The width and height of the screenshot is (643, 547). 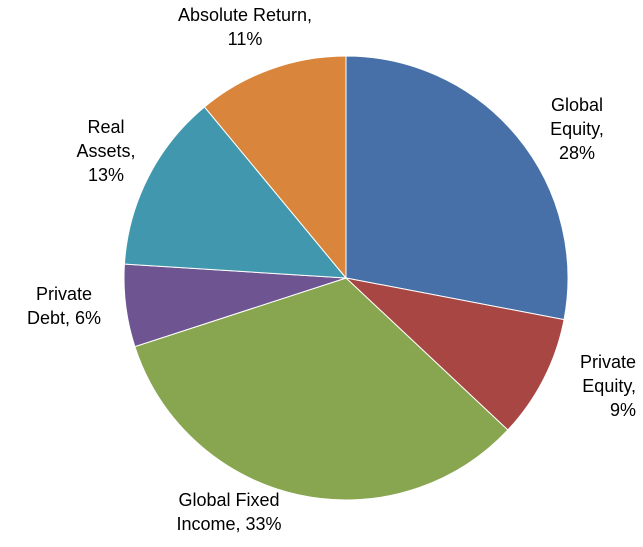 I want to click on slice-label: Private Equity, 9%, so click(x=608, y=386).